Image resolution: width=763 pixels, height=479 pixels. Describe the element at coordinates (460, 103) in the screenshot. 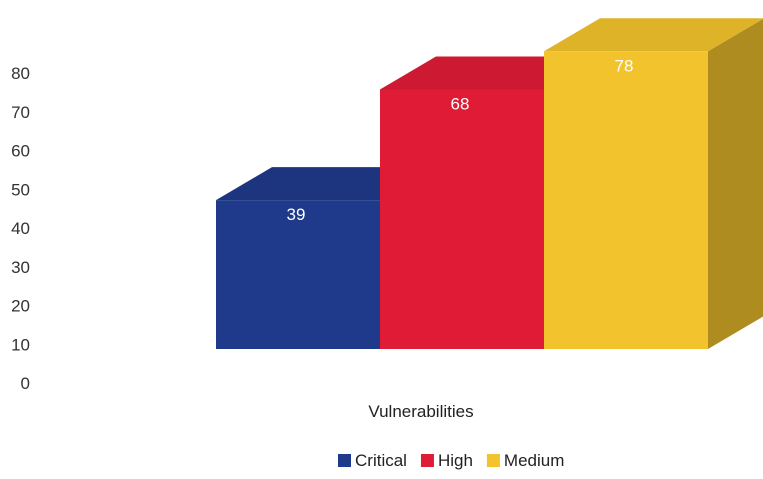

I see `data-label-high: 68` at that location.